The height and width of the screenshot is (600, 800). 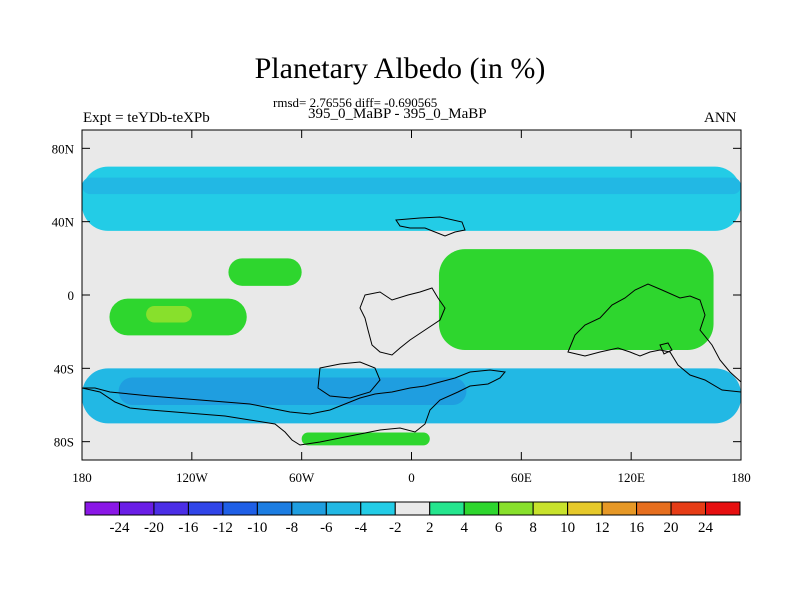 I want to click on colorbar-label: -8, so click(x=292, y=528).